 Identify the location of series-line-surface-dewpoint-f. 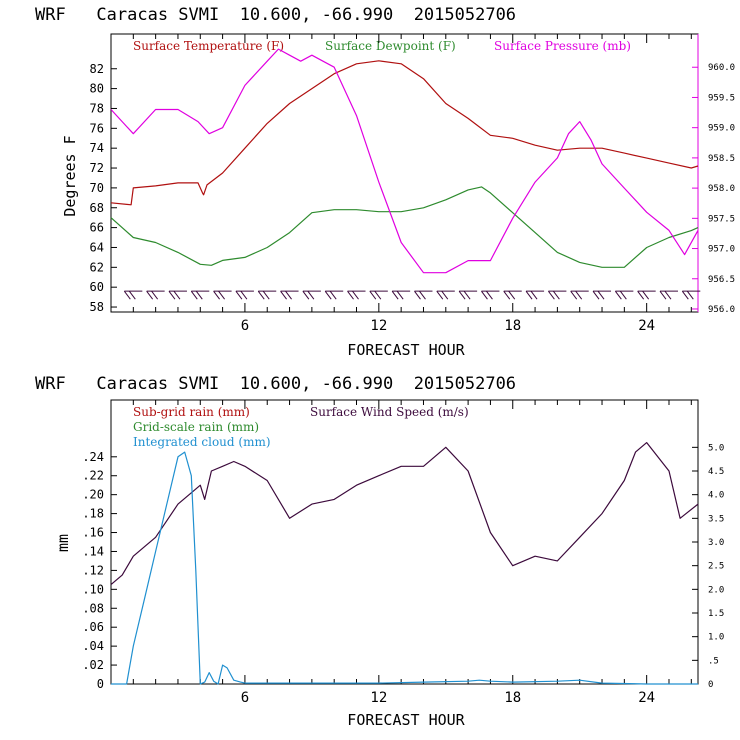
(404, 227).